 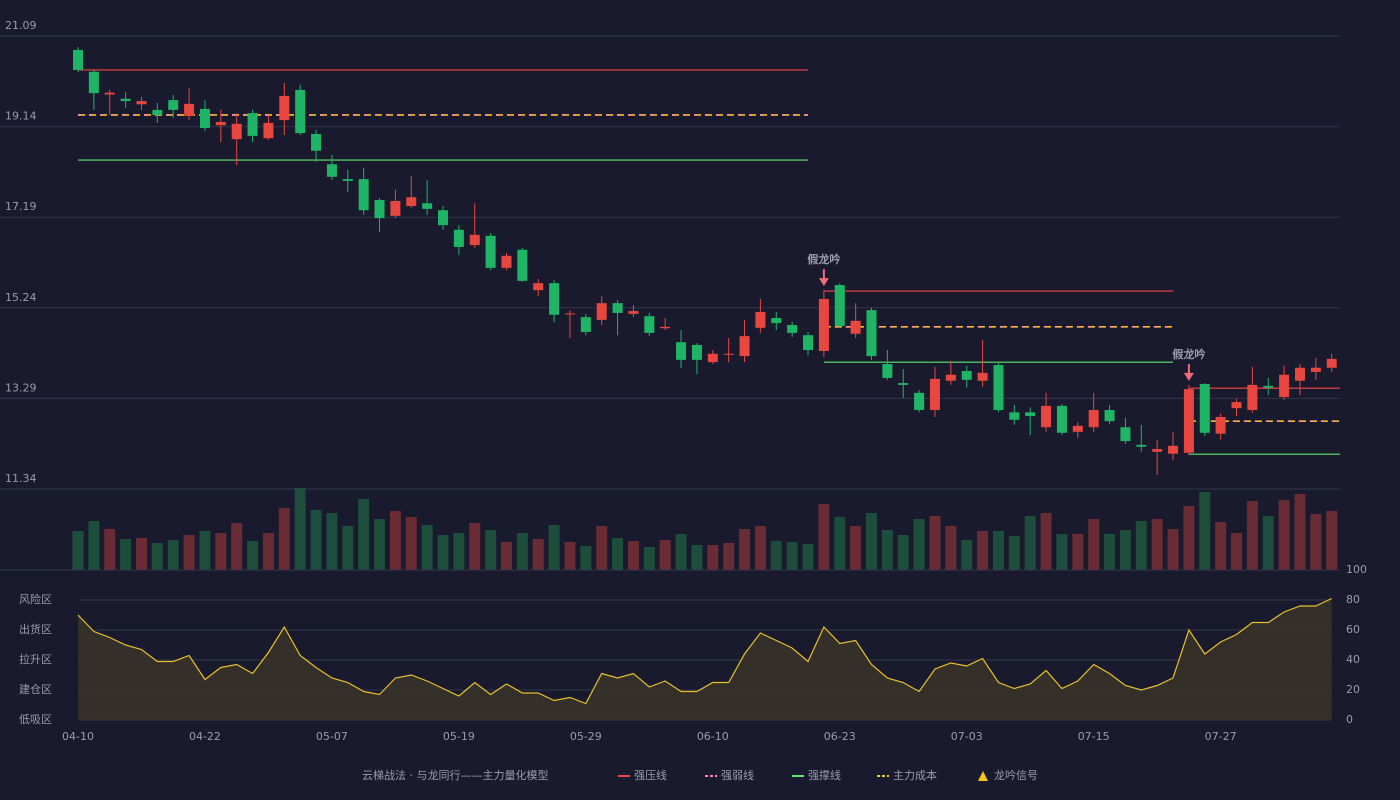 I want to click on x-tick-label: 07-27, so click(x=1221, y=736).